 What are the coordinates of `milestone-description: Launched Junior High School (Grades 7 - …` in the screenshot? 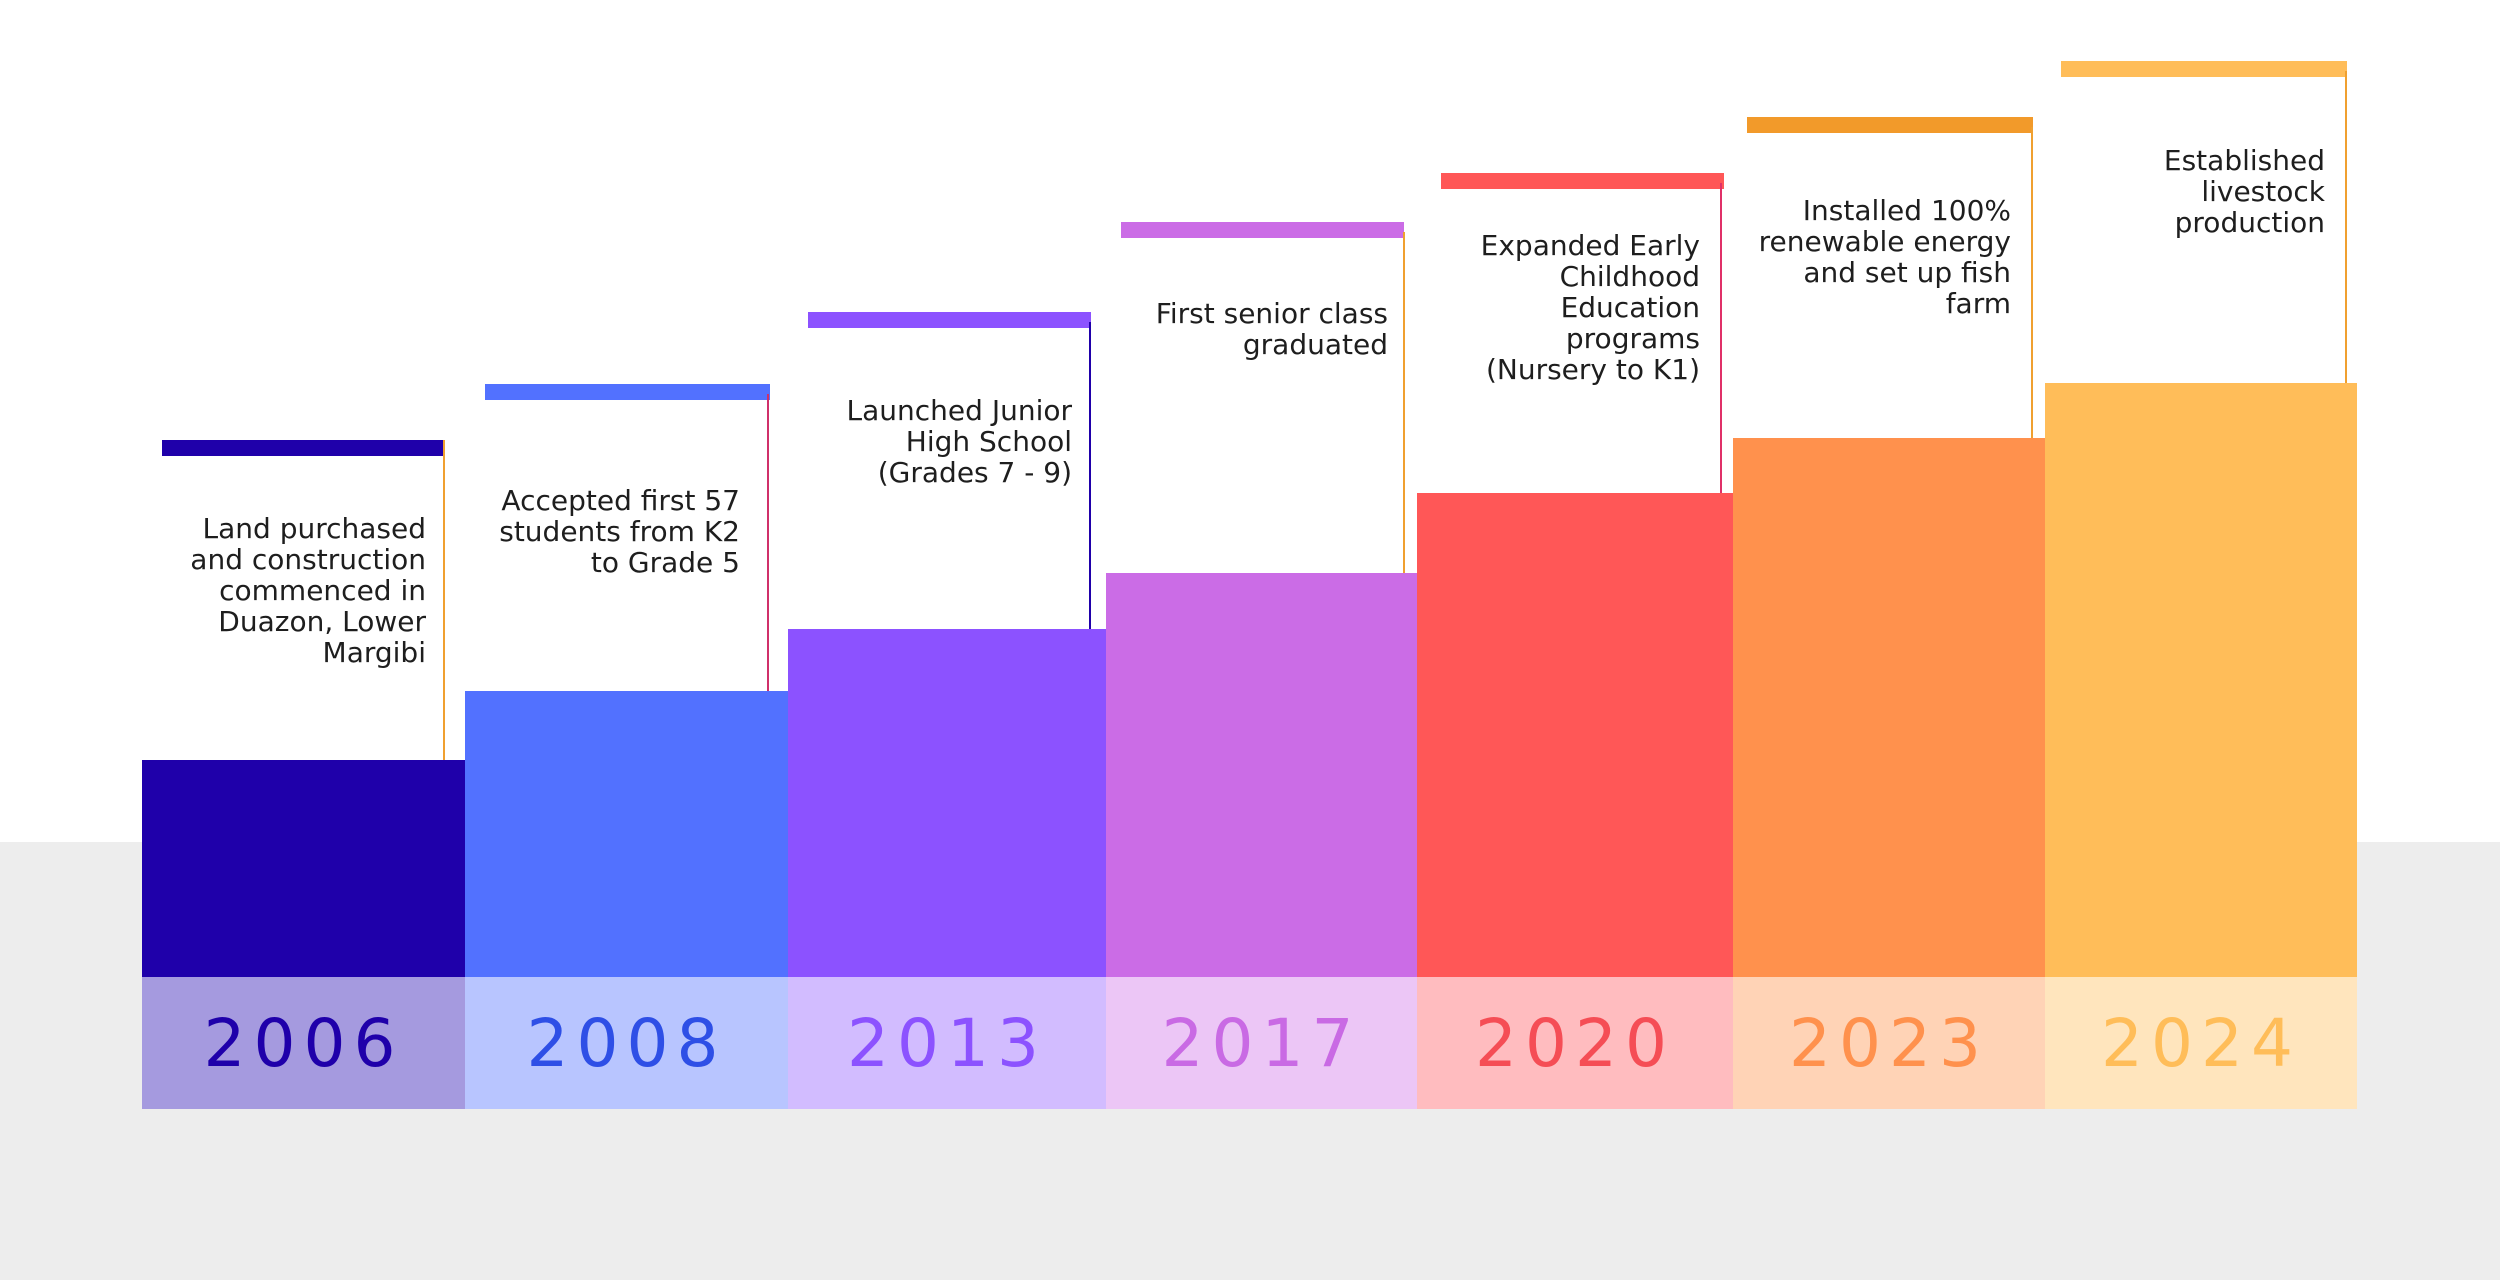 It's located at (959, 441).